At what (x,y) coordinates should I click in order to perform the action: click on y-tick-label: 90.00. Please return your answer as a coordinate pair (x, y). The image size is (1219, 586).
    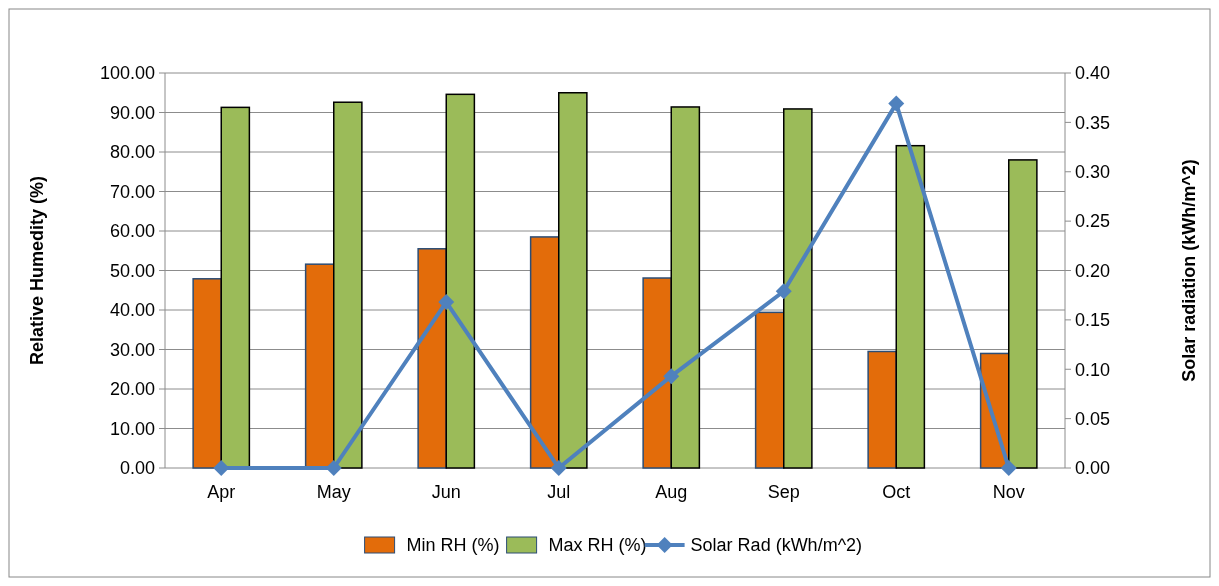
    Looking at the image, I should click on (132, 112).